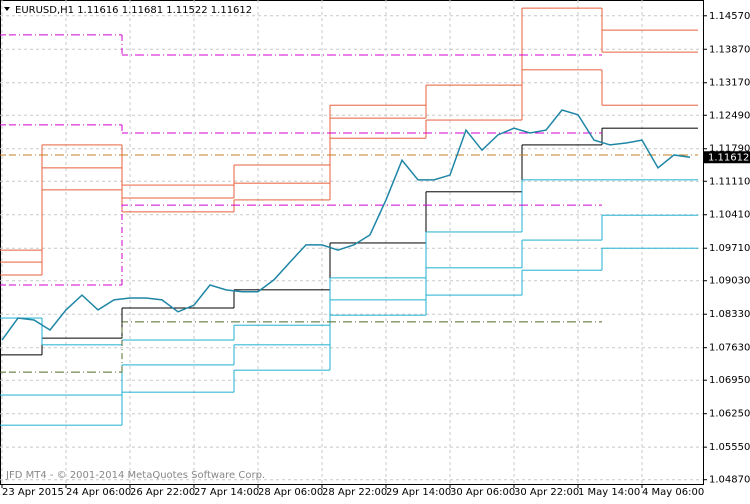 Image resolution: width=750 pixels, height=504 pixels. Describe the element at coordinates (729, 83) in the screenshot. I see `y-tick-label: 1.13170` at that location.